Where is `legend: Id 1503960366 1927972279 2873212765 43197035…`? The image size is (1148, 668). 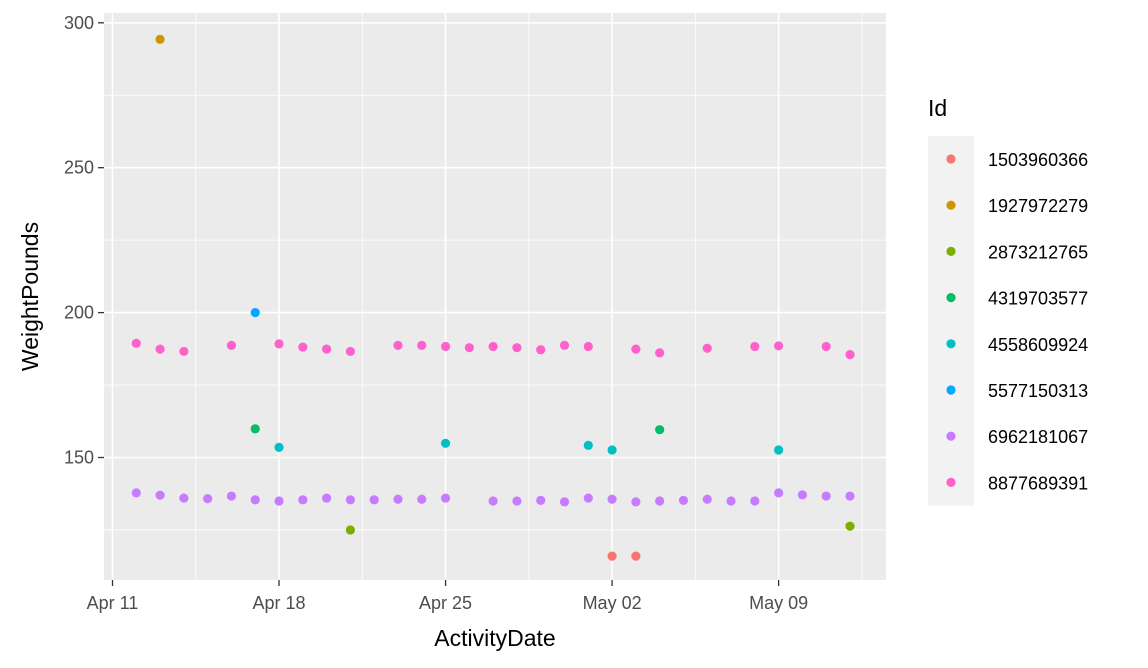 legend: Id 1503960366 1927972279 2873212765 43197035… is located at coordinates (1008, 300).